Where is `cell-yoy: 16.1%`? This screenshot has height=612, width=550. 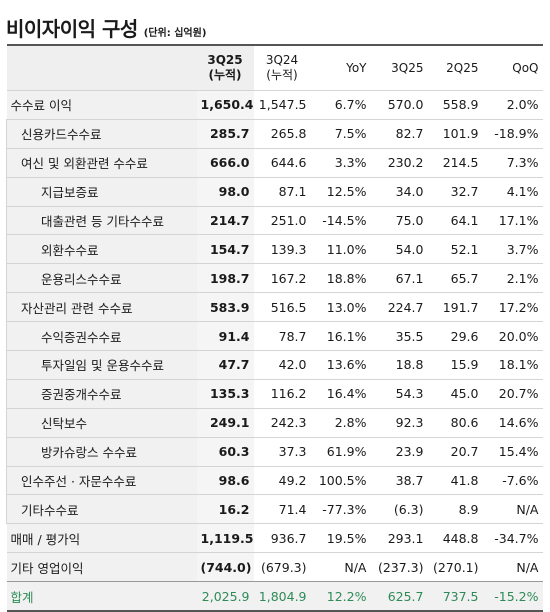
cell-yoy: 16.1% is located at coordinates (340, 336).